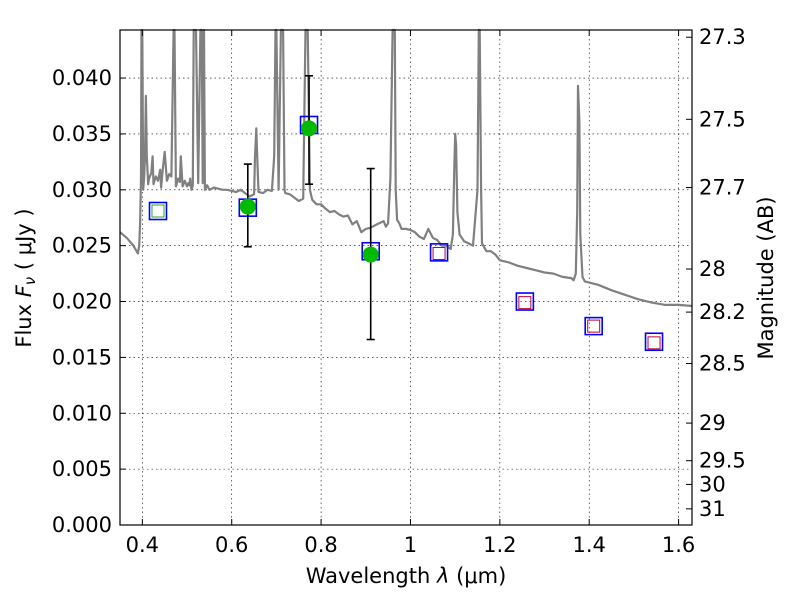 The width and height of the screenshot is (800, 600). I want to click on y-tick-label: 0.030, so click(82, 190).